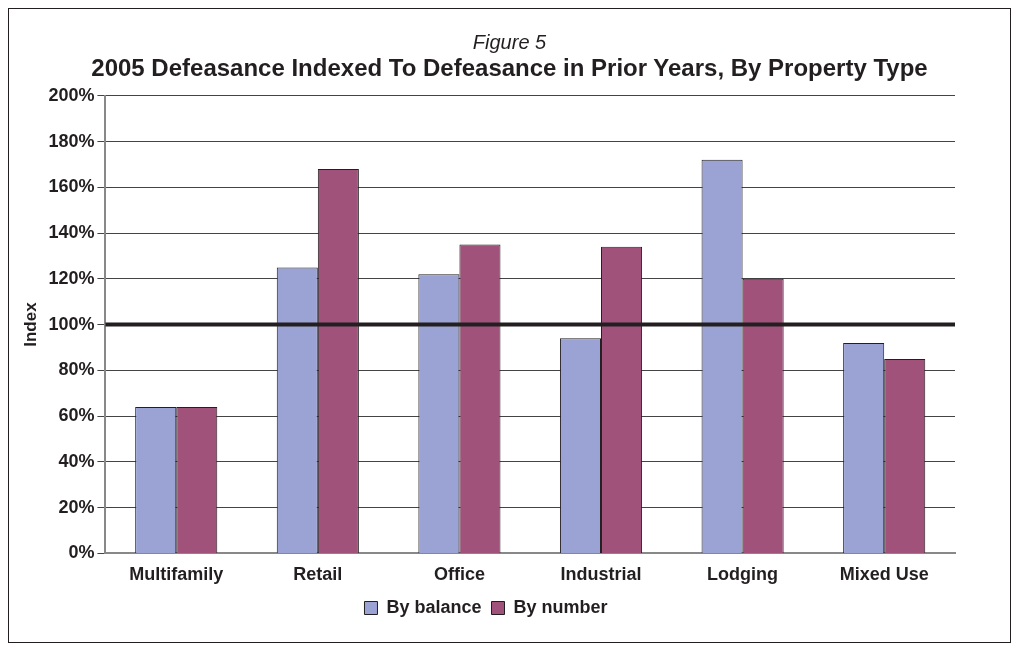  Describe the element at coordinates (76, 369) in the screenshot. I see `y-tick-label: 80%` at that location.